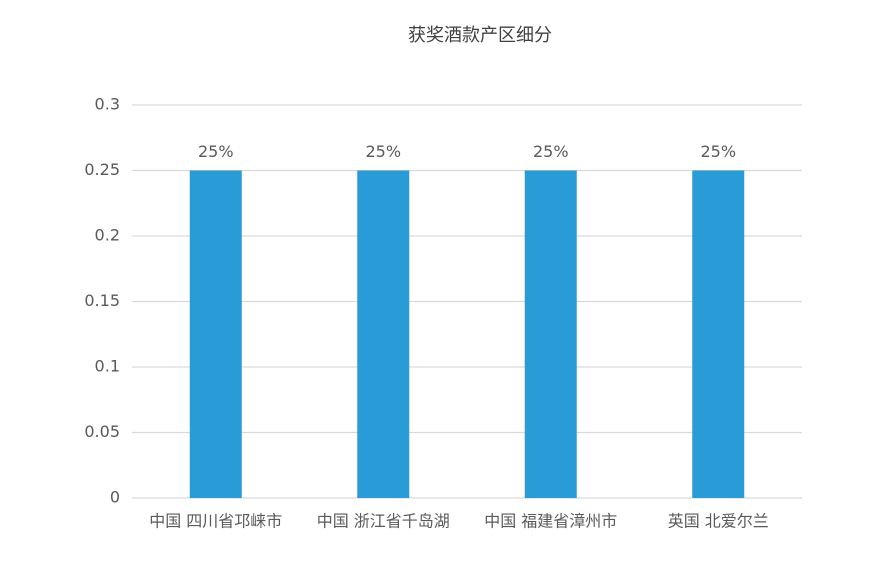  Describe the element at coordinates (107, 366) in the screenshot. I see `y-tick-label: 0.1` at that location.